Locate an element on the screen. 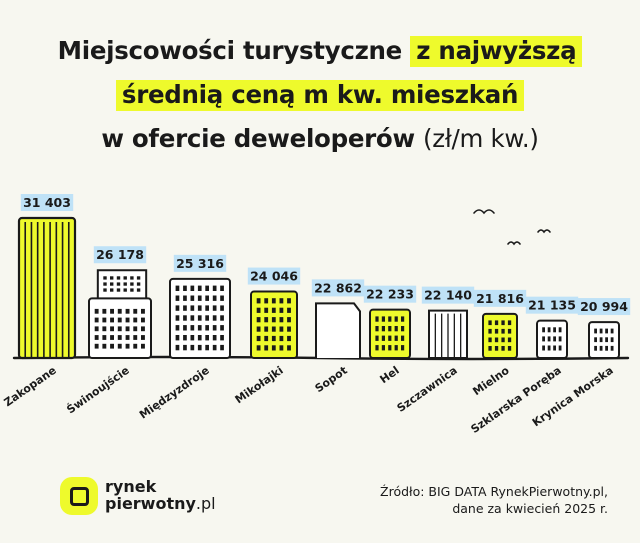  value-label-6: 22 233 is located at coordinates (390, 294).